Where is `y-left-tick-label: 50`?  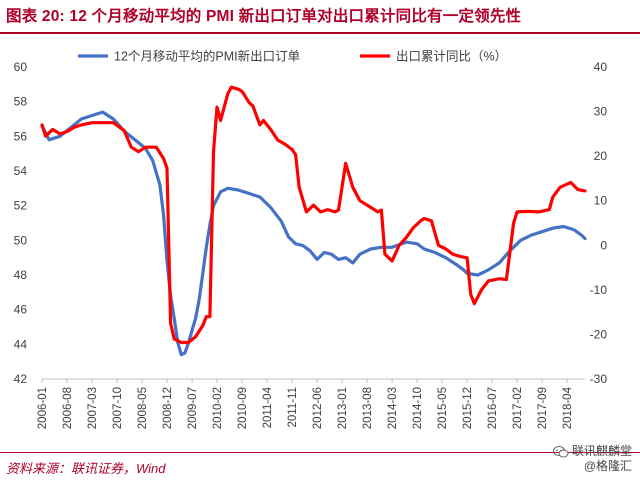
y-left-tick-label: 50 is located at coordinates (21, 240).